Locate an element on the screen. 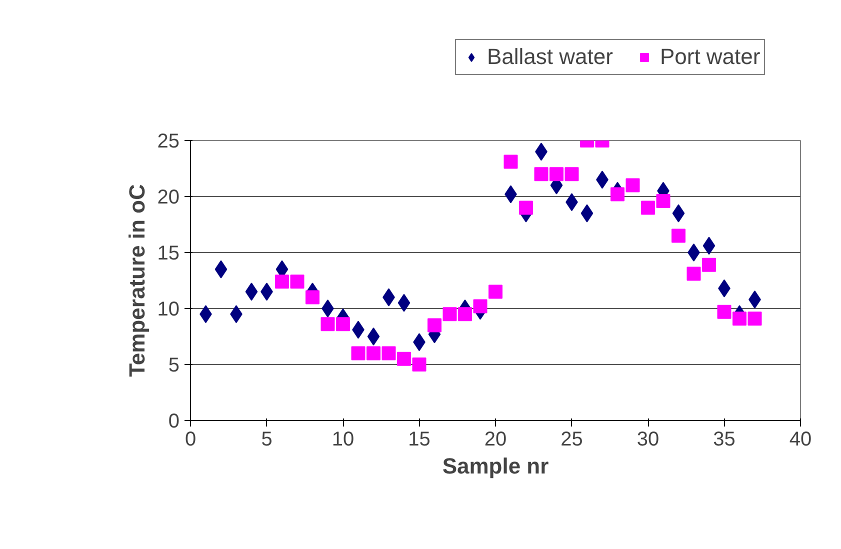 This screenshot has width=841, height=549. y-axis-title: Temperature in oC is located at coordinates (137, 280).